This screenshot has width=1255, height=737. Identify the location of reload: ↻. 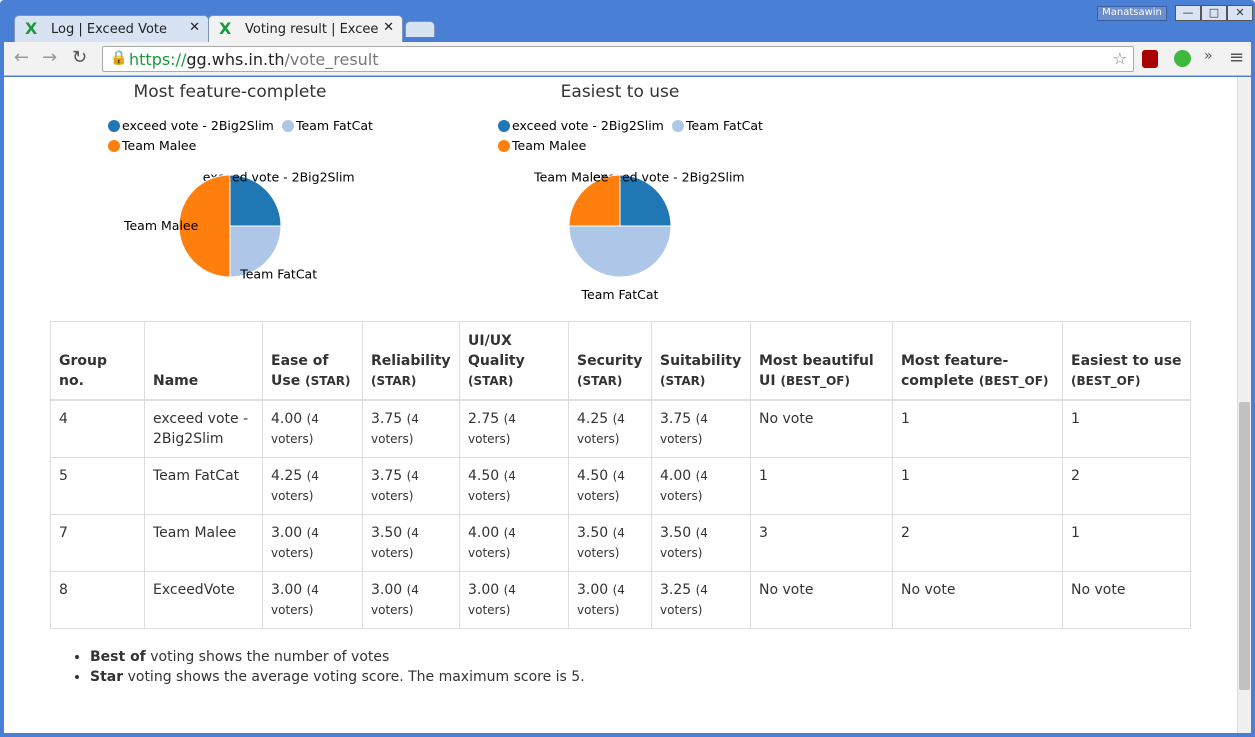
(80, 57).